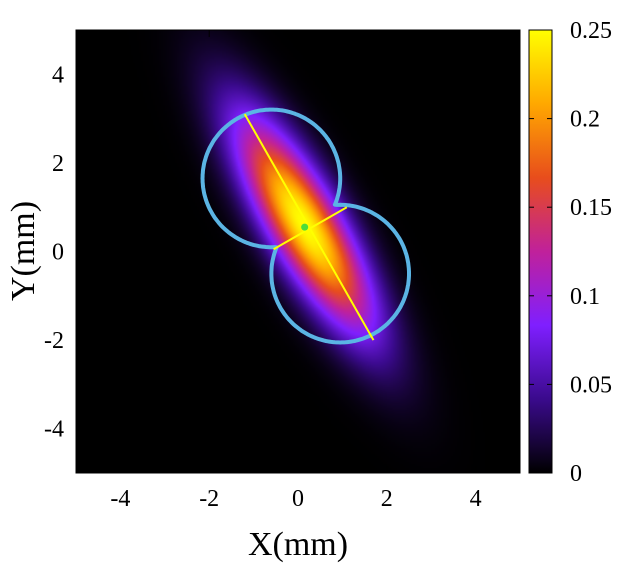  I want to click on overlay-layer, so click(305, 226).